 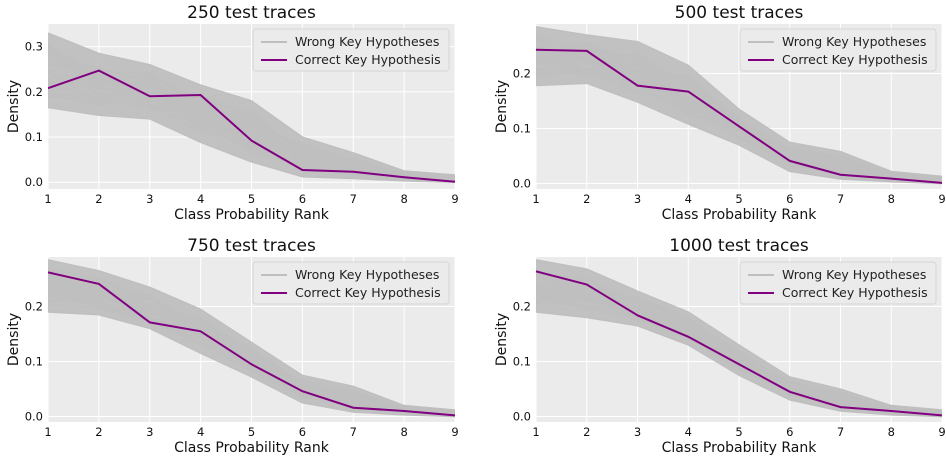 What do you see at coordinates (739, 246) in the screenshot?
I see `chart-title: 1000 test traces` at bounding box center [739, 246].